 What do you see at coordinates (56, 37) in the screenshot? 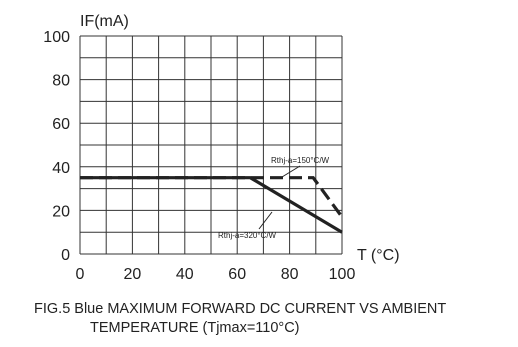
I see `y-tick-label: 100` at bounding box center [56, 37].